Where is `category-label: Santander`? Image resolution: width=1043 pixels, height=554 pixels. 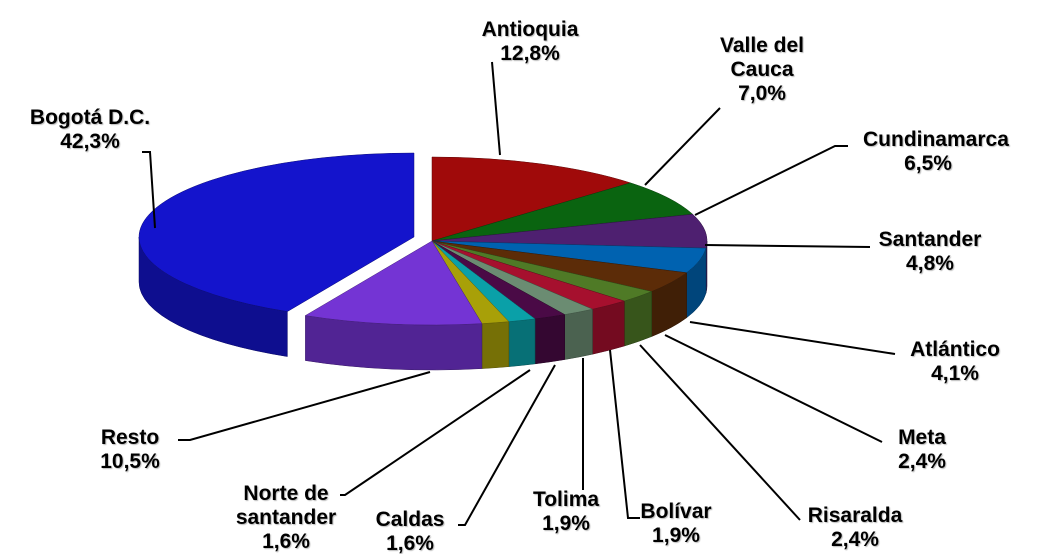
category-label: Santander is located at coordinates (930, 239).